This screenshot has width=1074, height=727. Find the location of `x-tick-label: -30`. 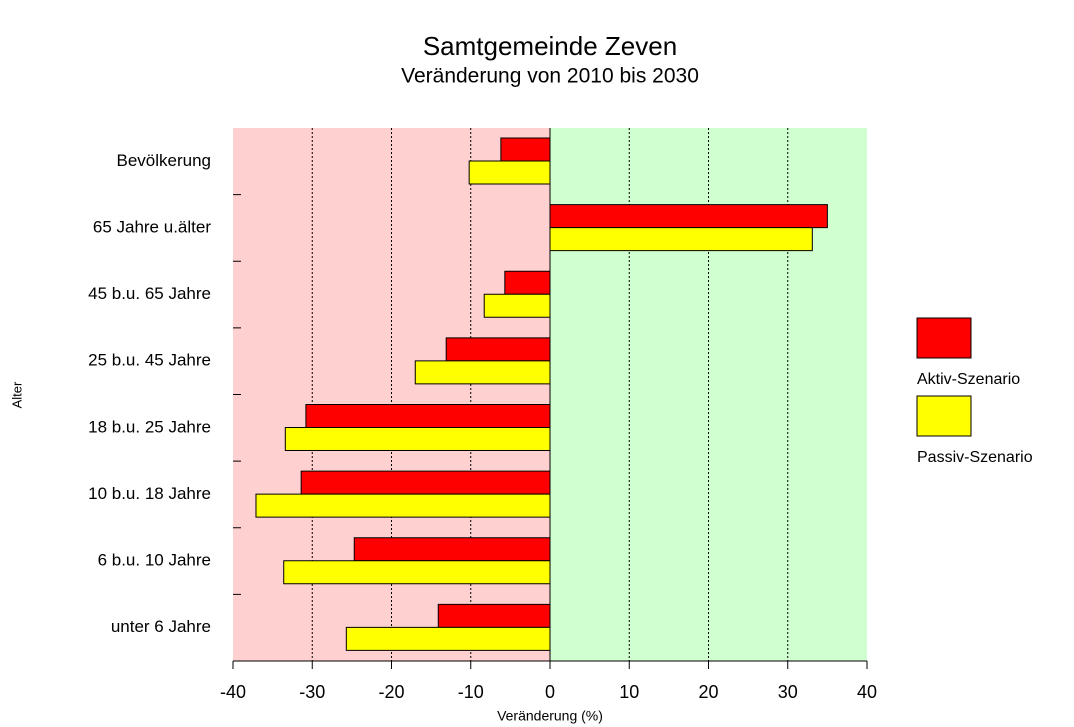

x-tick-label: -30 is located at coordinates (312, 692).